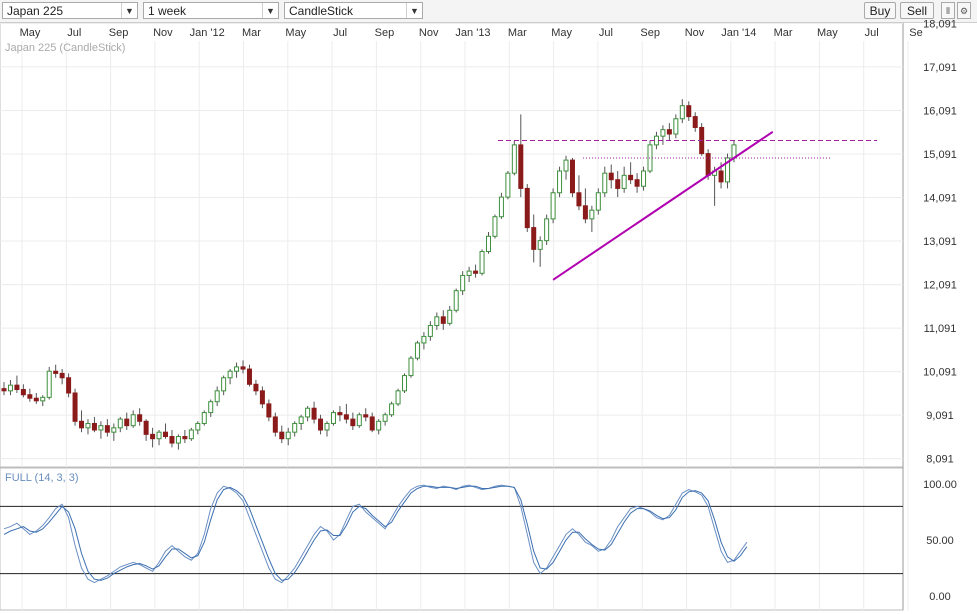 Image resolution: width=977 pixels, height=614 pixels. Describe the element at coordinates (880, 10) in the screenshot. I see `buy-button: Buy` at that location.